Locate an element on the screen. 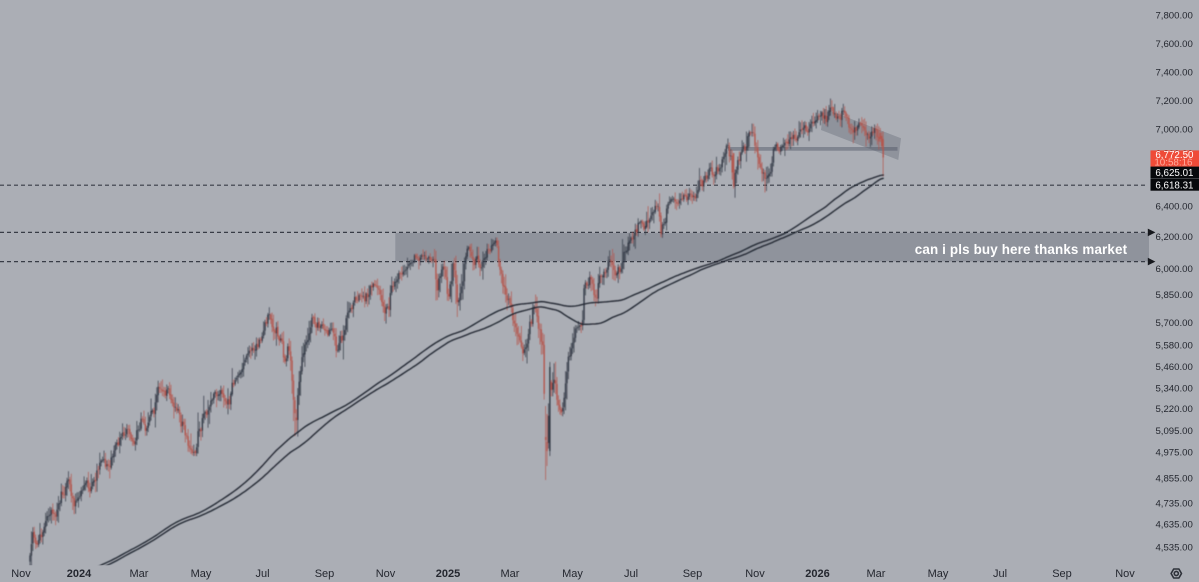 The height and width of the screenshot is (582, 1199). svg-text: 5,095.00 is located at coordinates (1173, 431).